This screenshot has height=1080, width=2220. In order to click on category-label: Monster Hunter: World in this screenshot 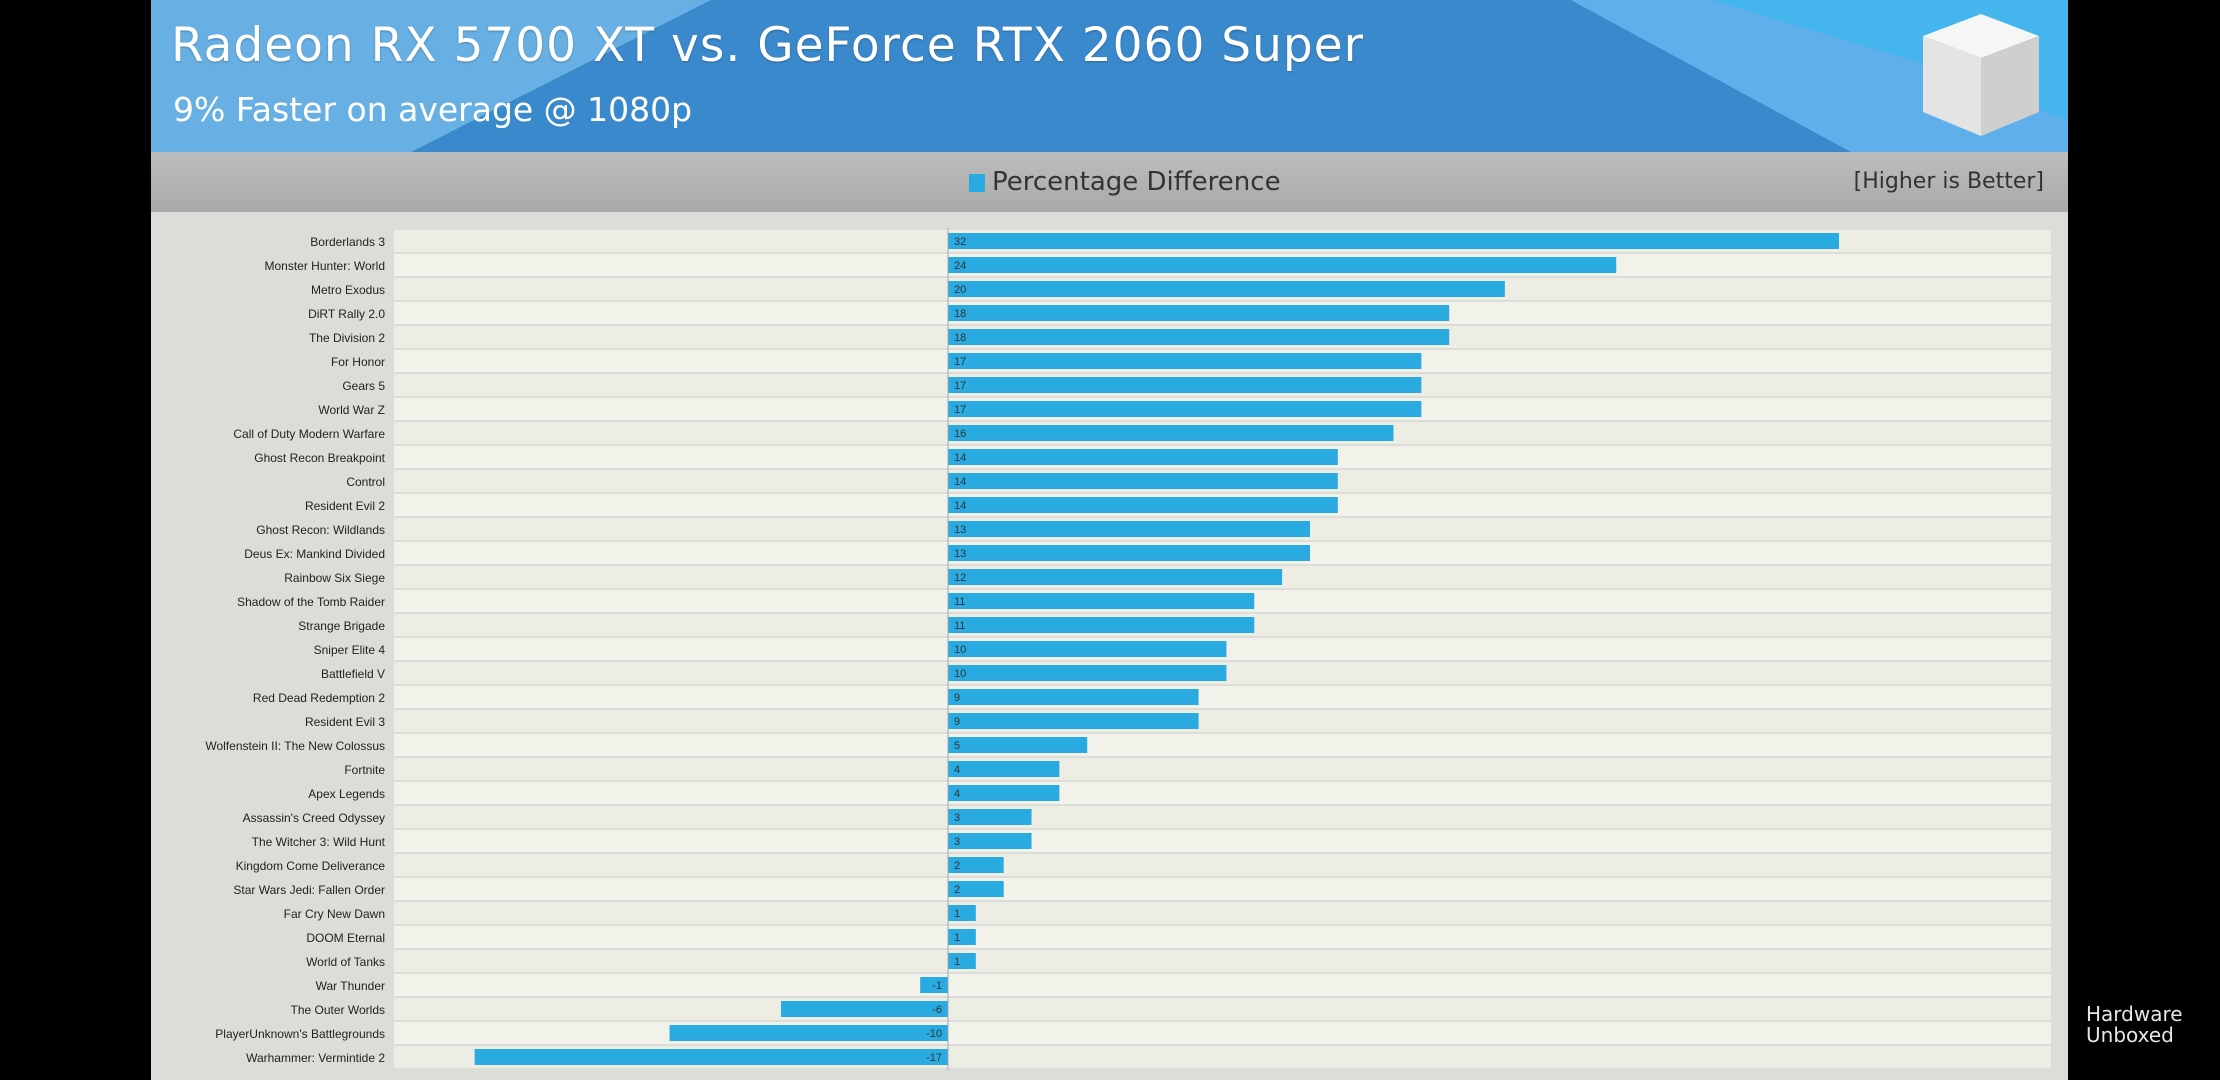, I will do `click(325, 266)`.